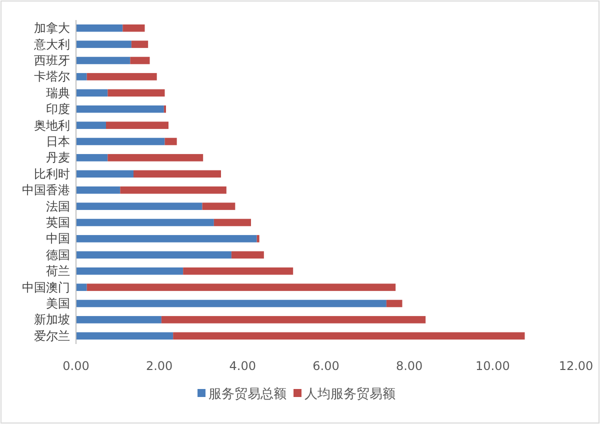  Describe the element at coordinates (492, 366) in the screenshot. I see `x-tick-label: 10.00` at that location.